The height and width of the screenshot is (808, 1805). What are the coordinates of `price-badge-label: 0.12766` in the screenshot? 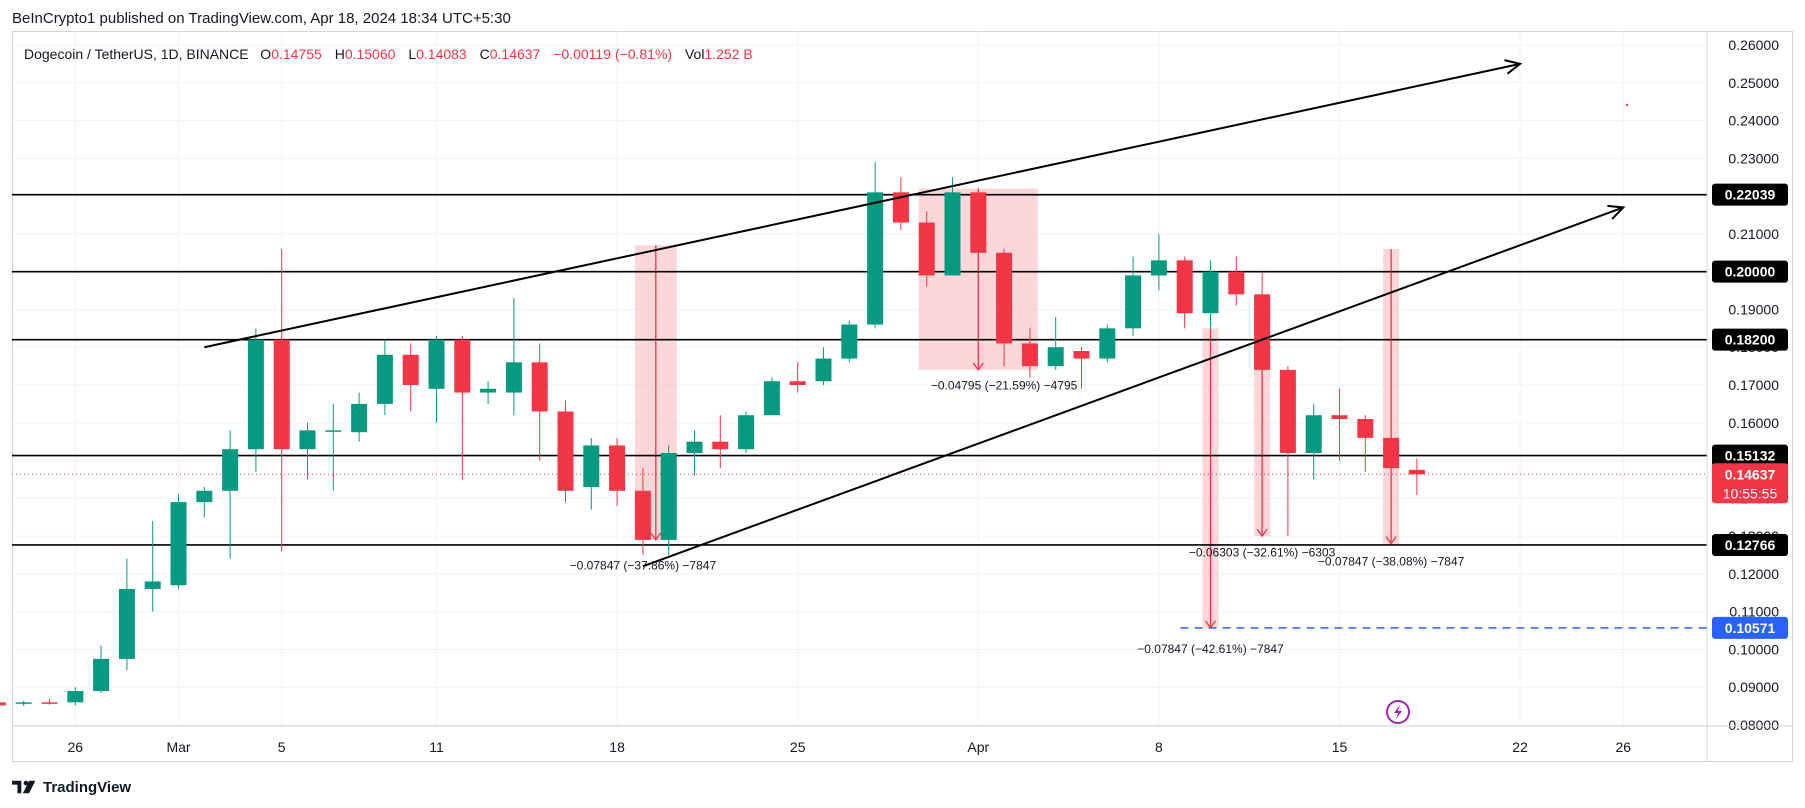 It's located at (1750, 545).